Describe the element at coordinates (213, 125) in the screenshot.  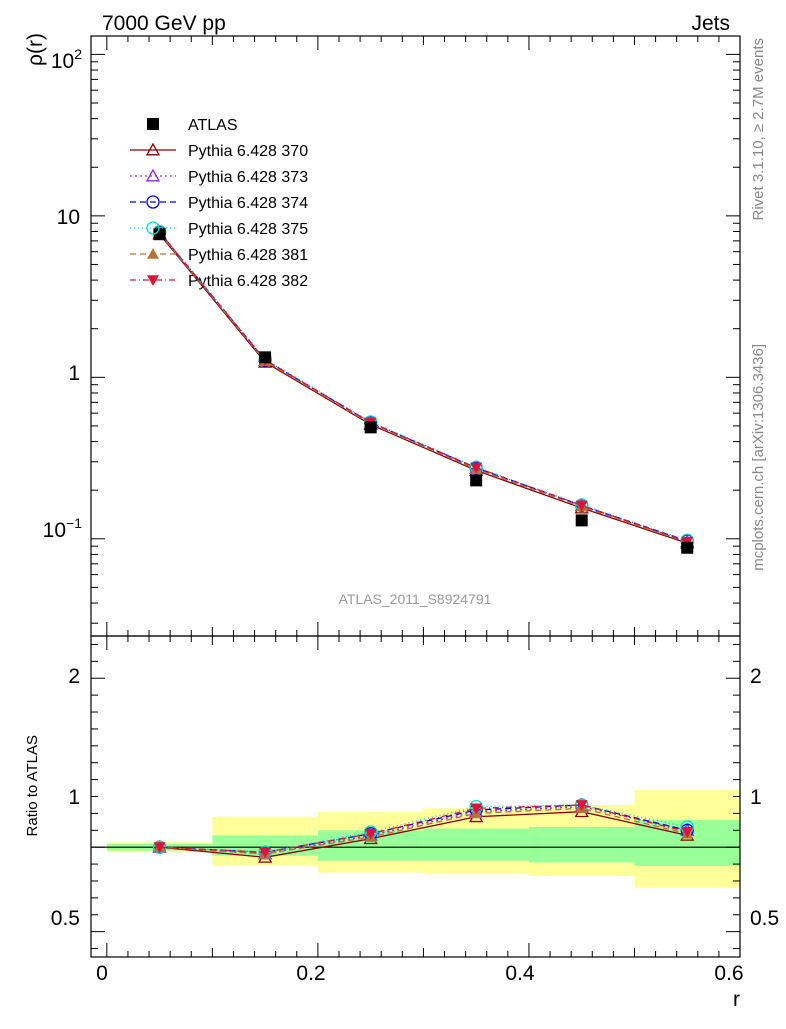
I see `legend-label-atlas: ATLAS` at that location.